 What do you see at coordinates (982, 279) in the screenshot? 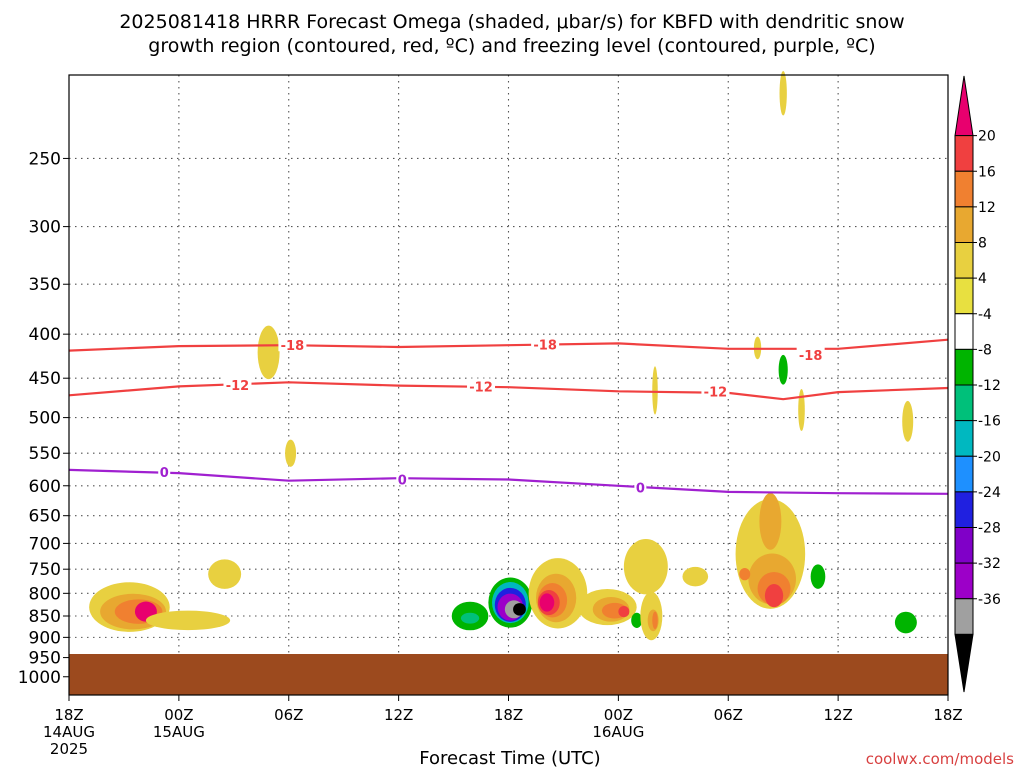
I see `colorbar-label: 4` at bounding box center [982, 279].